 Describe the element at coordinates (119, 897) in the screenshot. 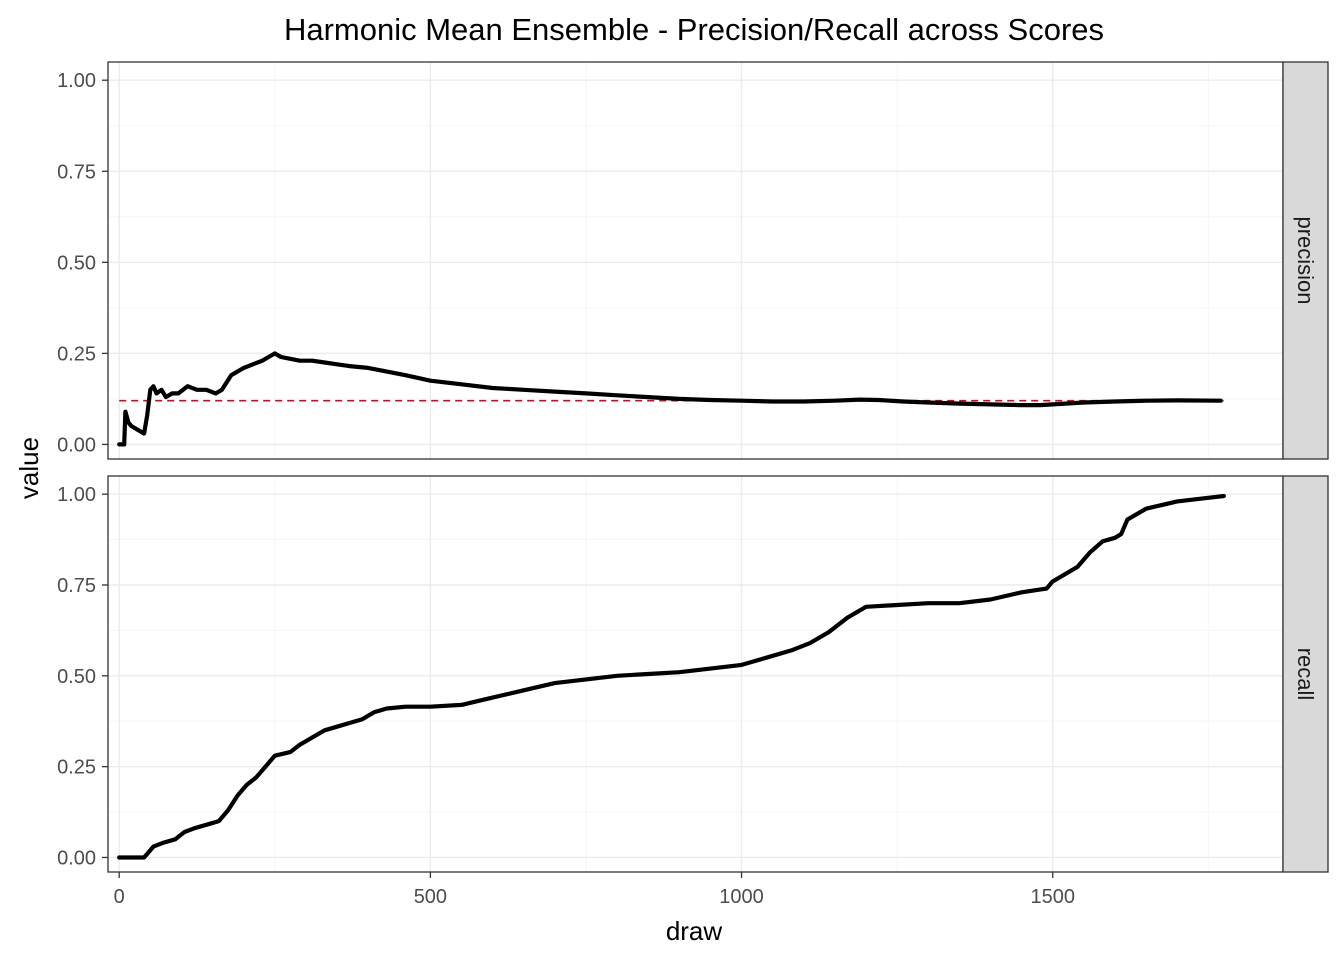

I see `x-tick-label: 0` at that location.